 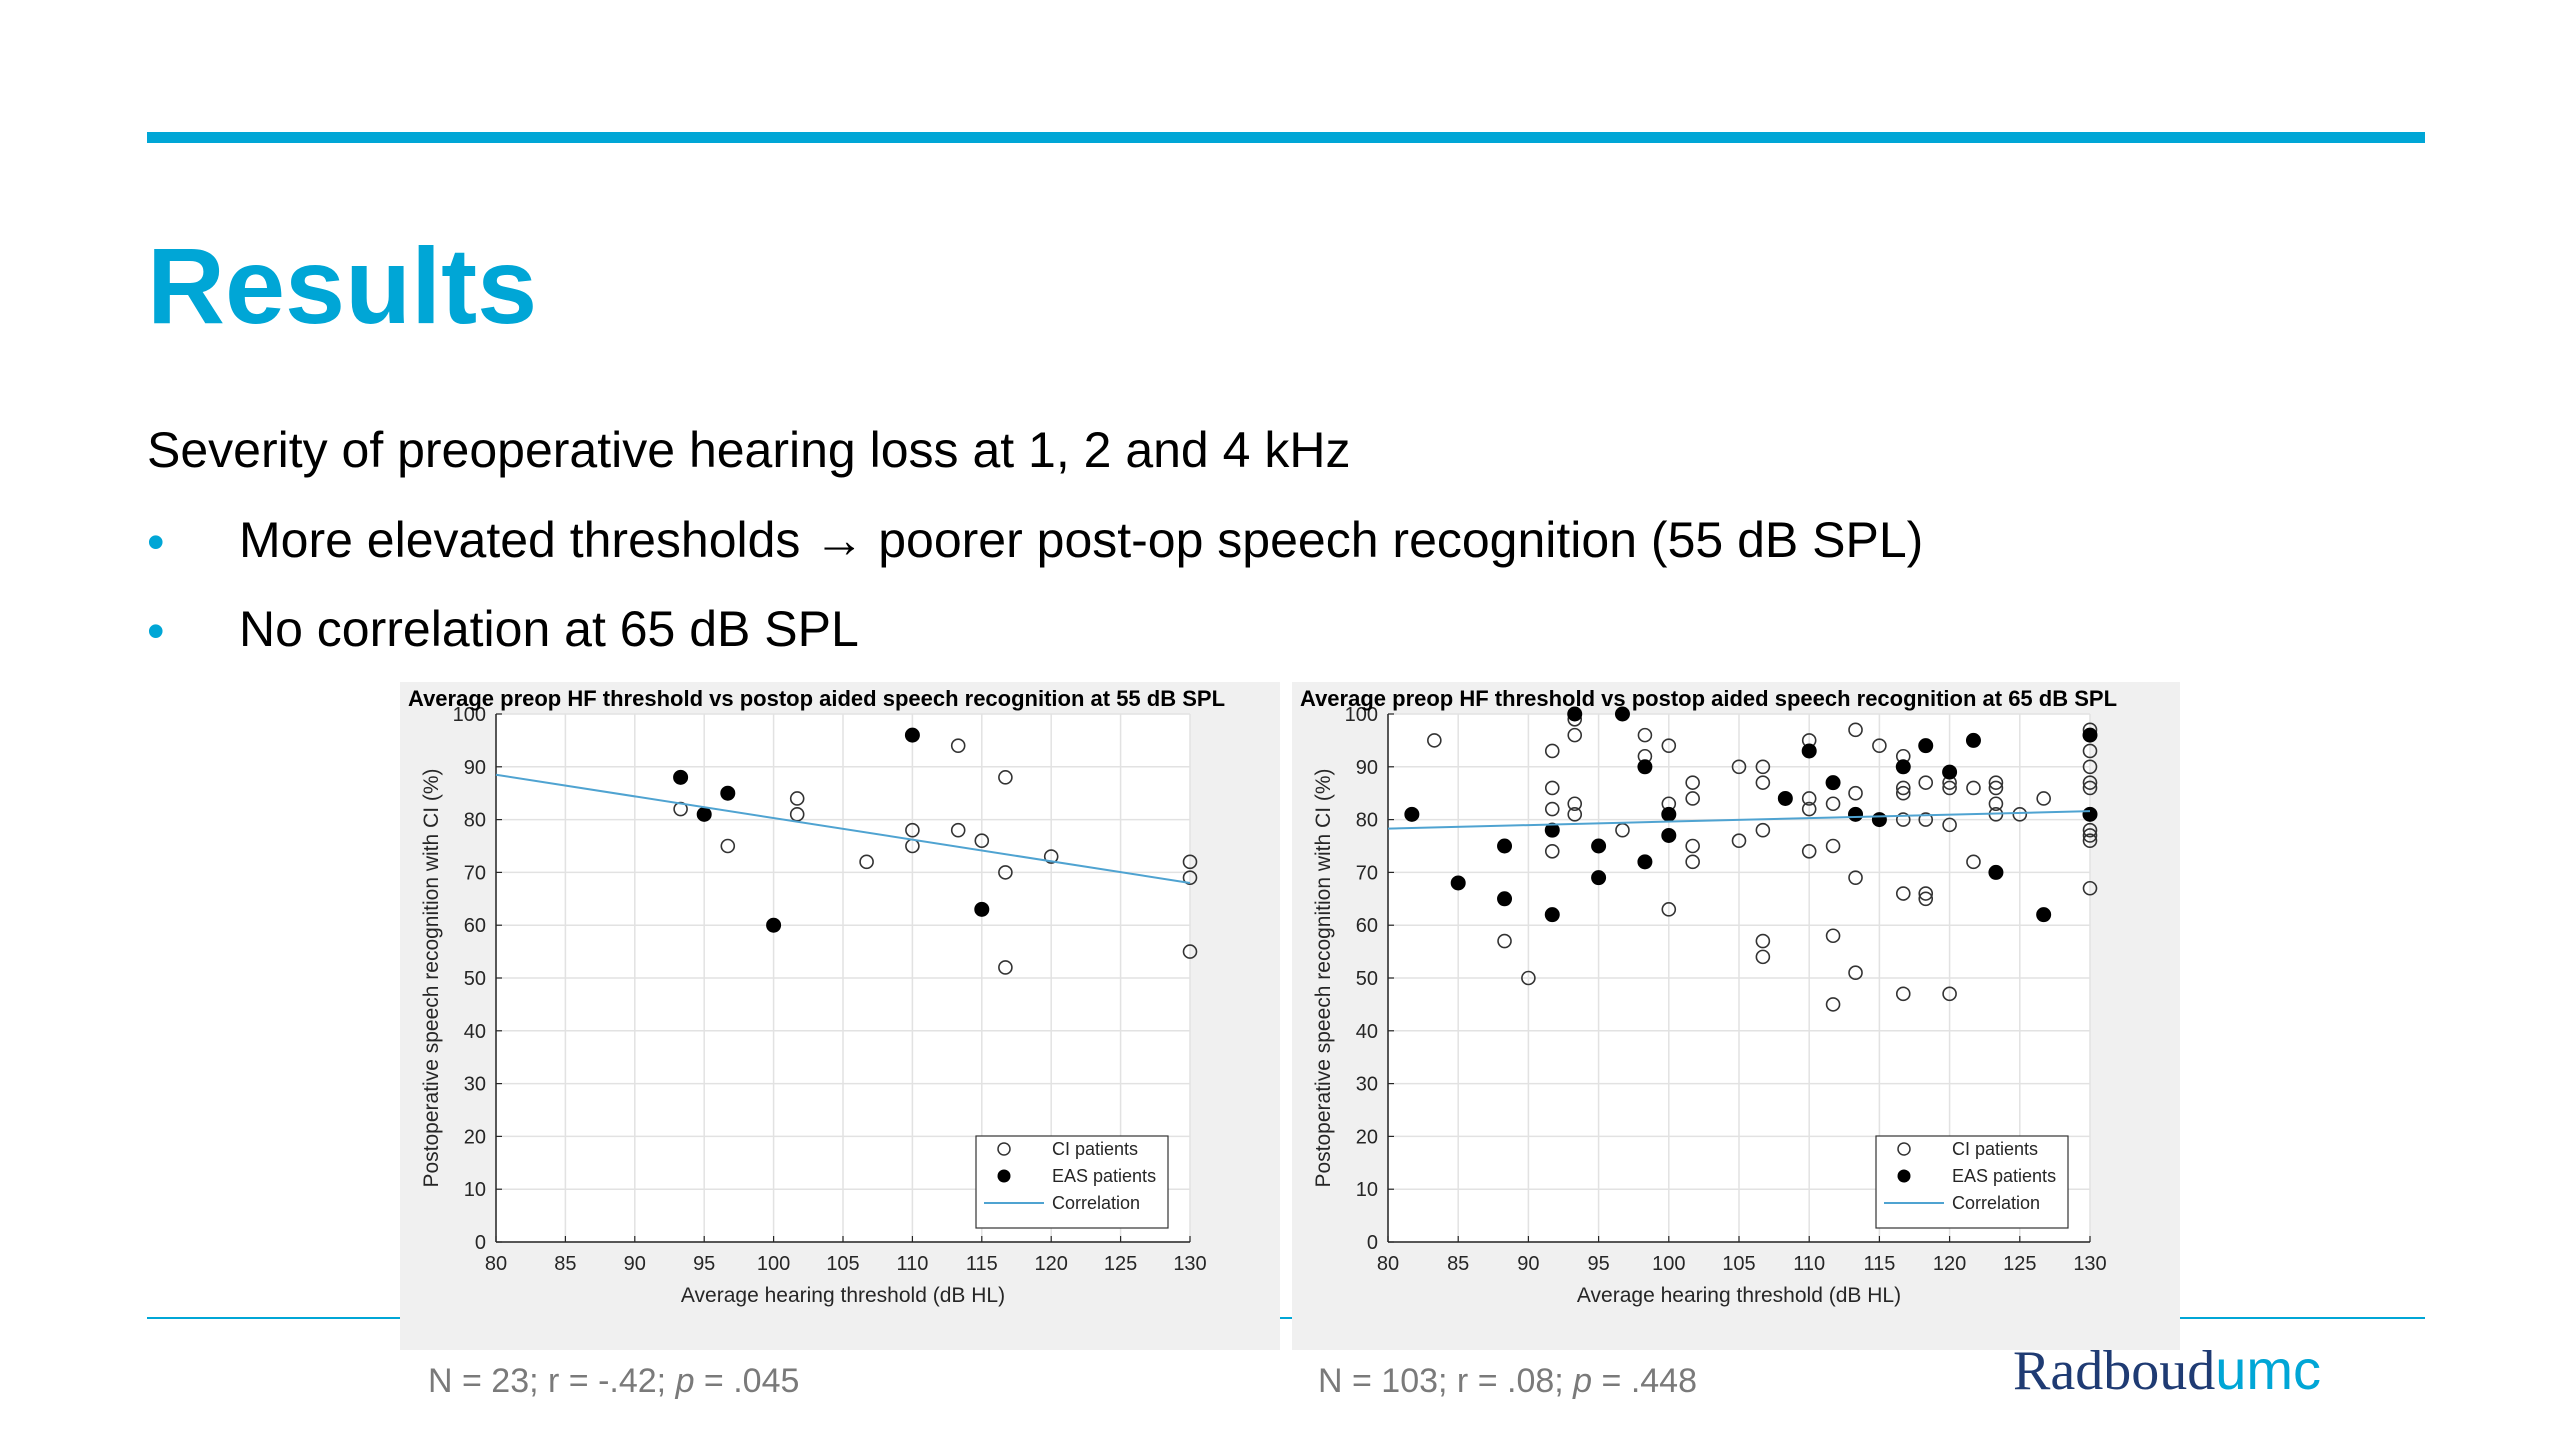 What do you see at coordinates (1507, 1381) in the screenshot?
I see `stats-right: N = 103; r = .08; p = .448` at bounding box center [1507, 1381].